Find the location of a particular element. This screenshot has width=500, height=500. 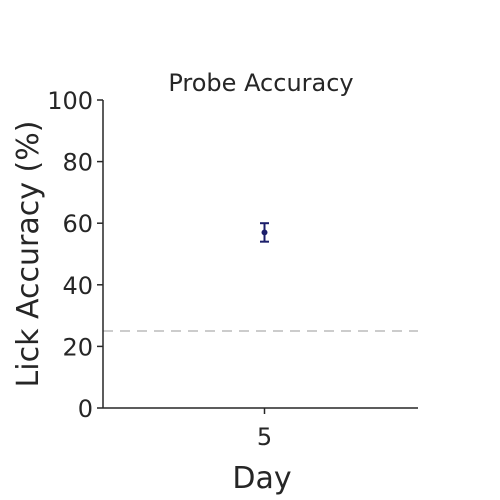

data-point is located at coordinates (264, 232).